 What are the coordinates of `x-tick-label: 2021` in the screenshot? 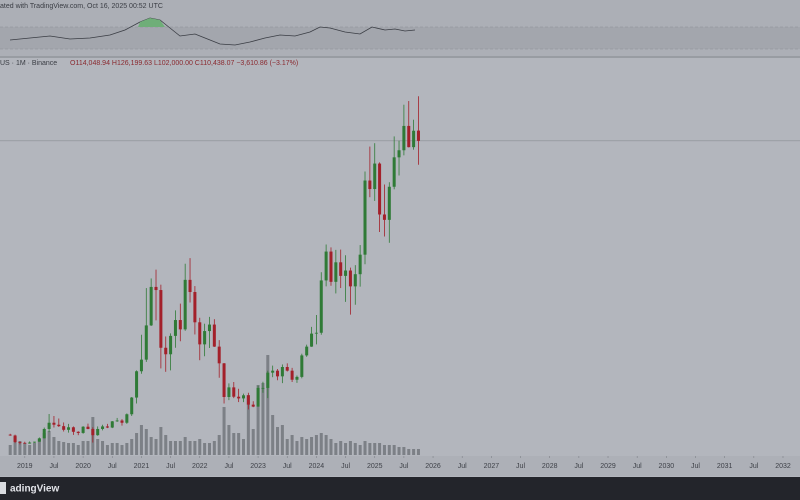 It's located at (142, 466).